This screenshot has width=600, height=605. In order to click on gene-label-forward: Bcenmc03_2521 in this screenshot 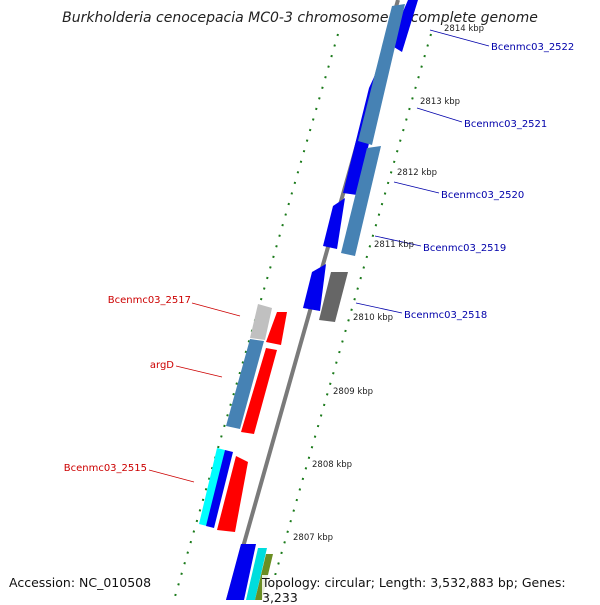, I will do `click(505, 124)`.